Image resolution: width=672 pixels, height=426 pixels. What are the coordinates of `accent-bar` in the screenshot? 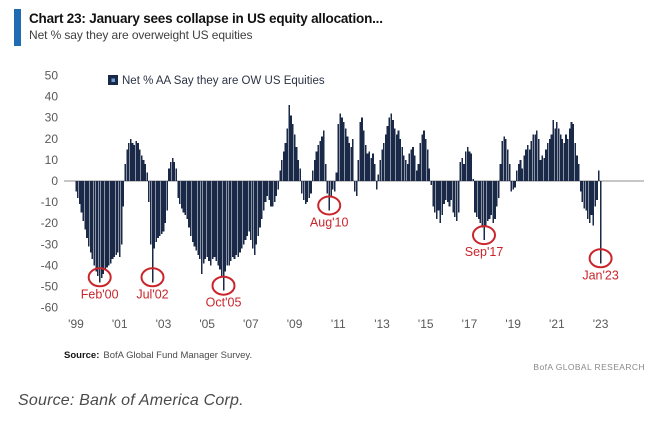 It's located at (17, 27).